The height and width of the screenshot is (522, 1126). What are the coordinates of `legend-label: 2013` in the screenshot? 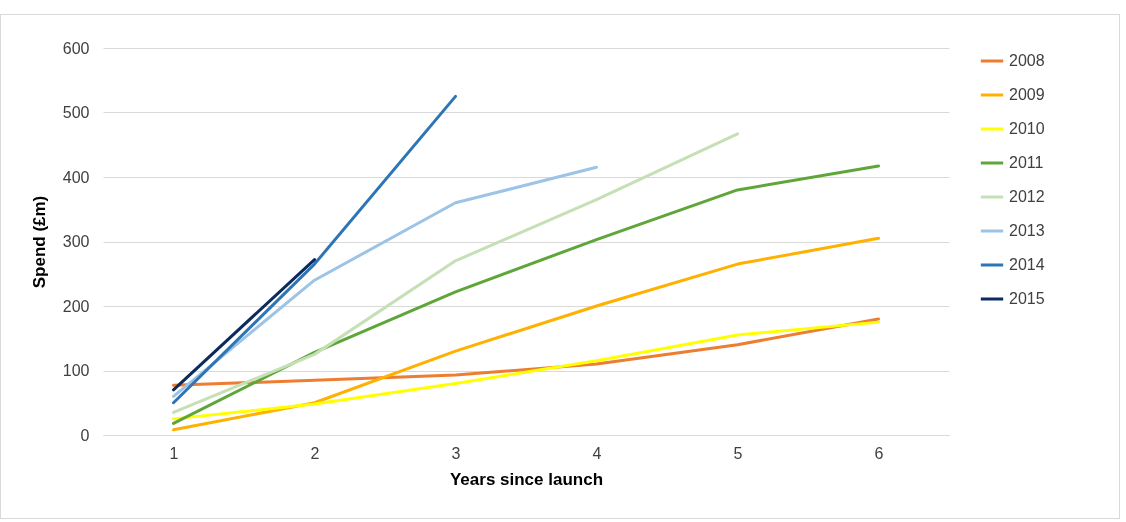 It's located at (1027, 230).